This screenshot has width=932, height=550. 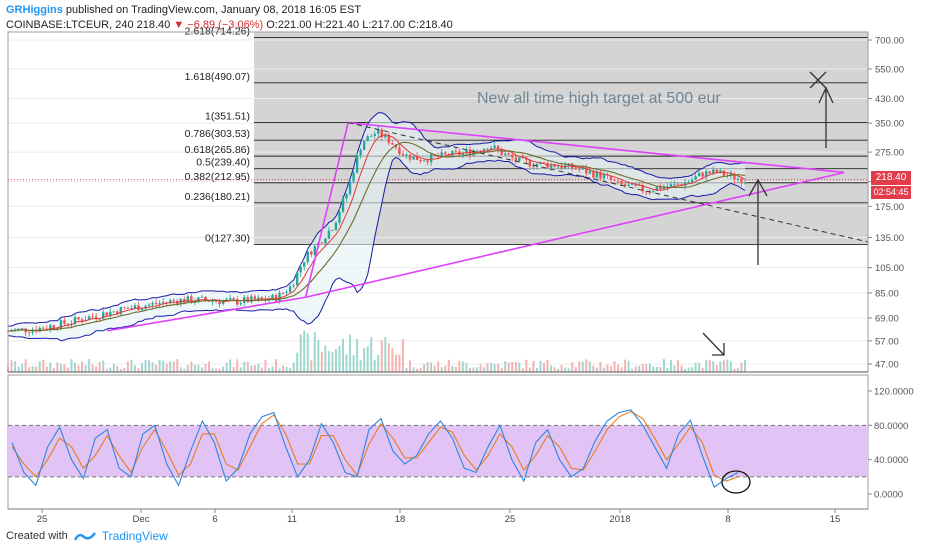 I want to click on fib-level-label: 0(127.30), so click(x=227, y=238).